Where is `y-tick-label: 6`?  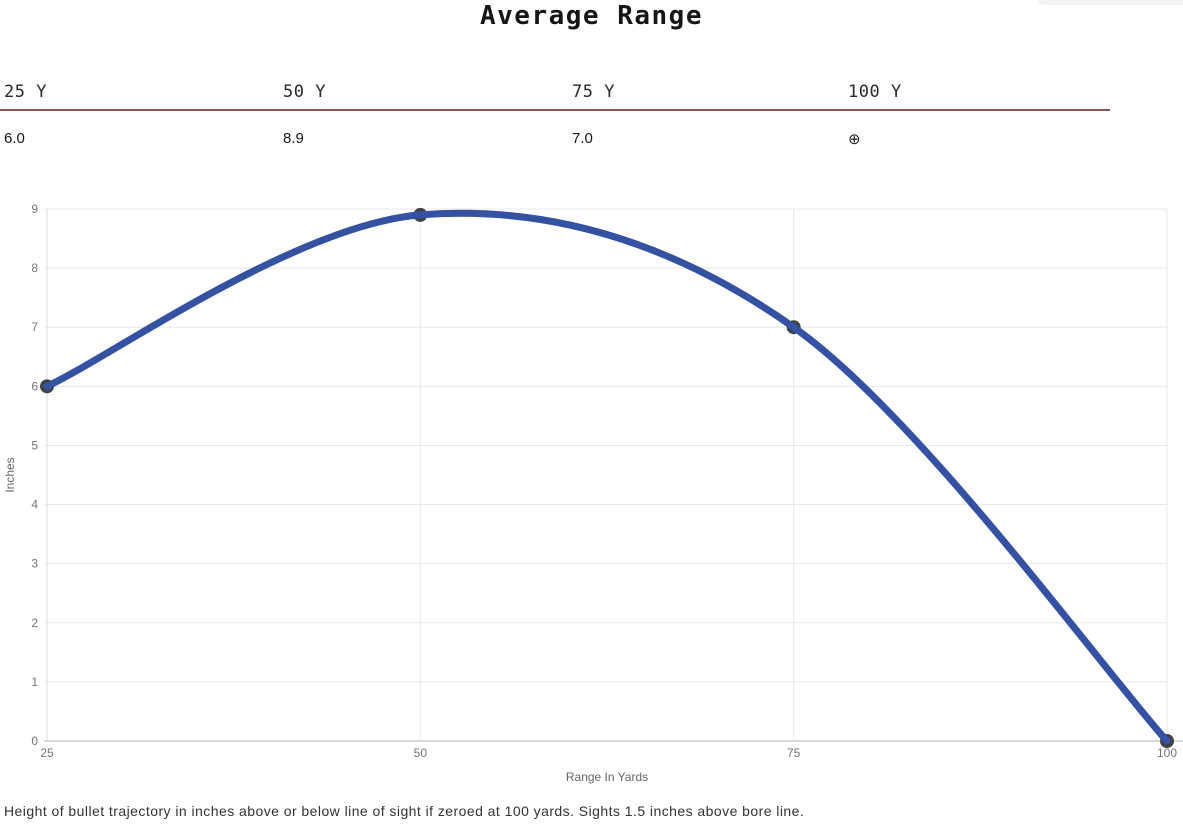
y-tick-label: 6 is located at coordinates (34, 386).